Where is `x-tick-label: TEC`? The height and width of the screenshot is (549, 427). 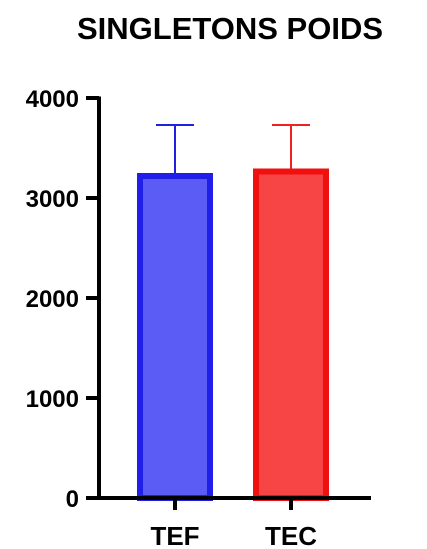 x-tick-label: TEC is located at coordinates (291, 535).